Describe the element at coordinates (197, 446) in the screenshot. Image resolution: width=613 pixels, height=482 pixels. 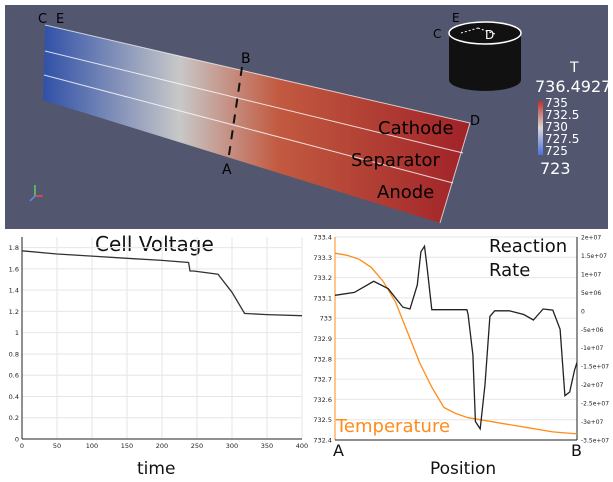
I see `x-tick-label: 250` at that location.